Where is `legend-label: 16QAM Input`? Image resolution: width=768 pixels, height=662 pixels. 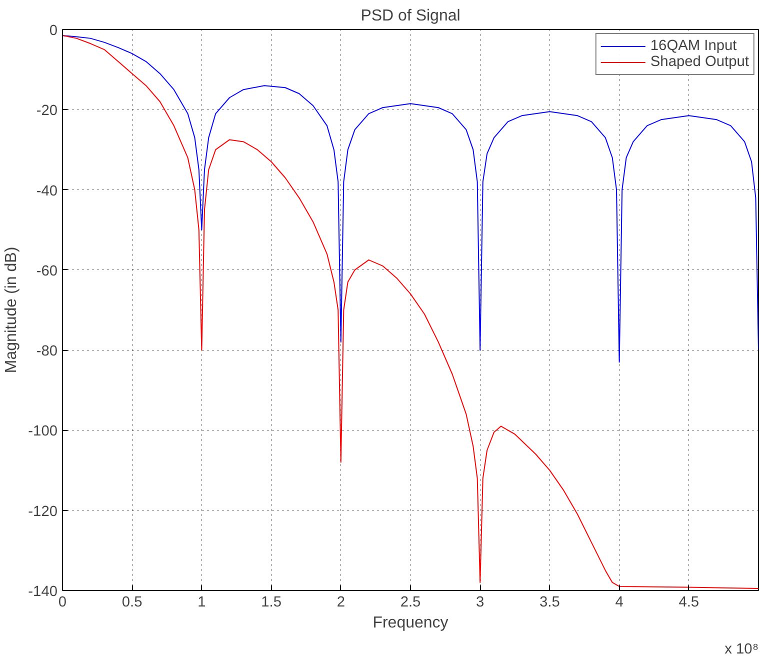 legend-label: 16QAM Input is located at coordinates (693, 46).